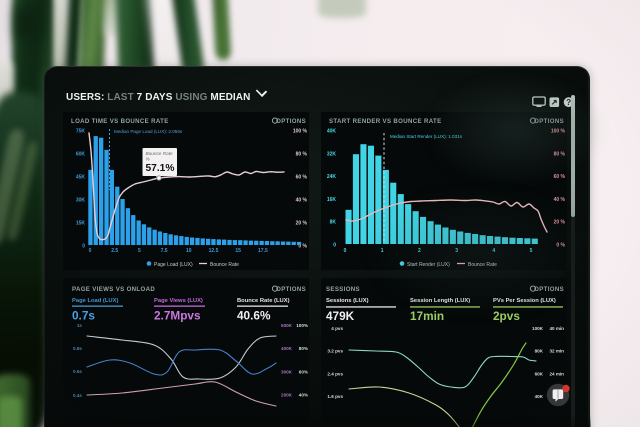 This screenshot has width=640, height=427. What do you see at coordinates (426, 136) in the screenshot?
I see `svg-text:Median Start Render (LUX): 1.0: Median Start Render (LUX): 1.031s` at bounding box center [426, 136].